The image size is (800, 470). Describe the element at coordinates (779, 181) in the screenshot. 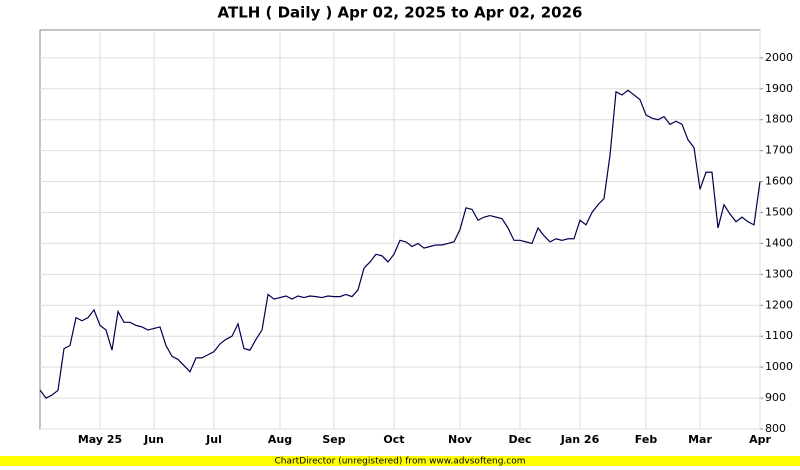

I see `y-tick-label: 1600` at that location.